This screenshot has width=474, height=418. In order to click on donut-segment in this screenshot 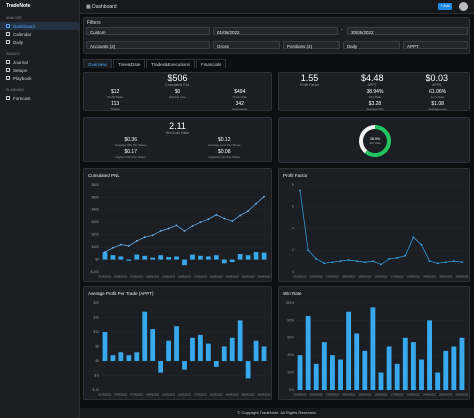, I will do `click(367, 139)`.